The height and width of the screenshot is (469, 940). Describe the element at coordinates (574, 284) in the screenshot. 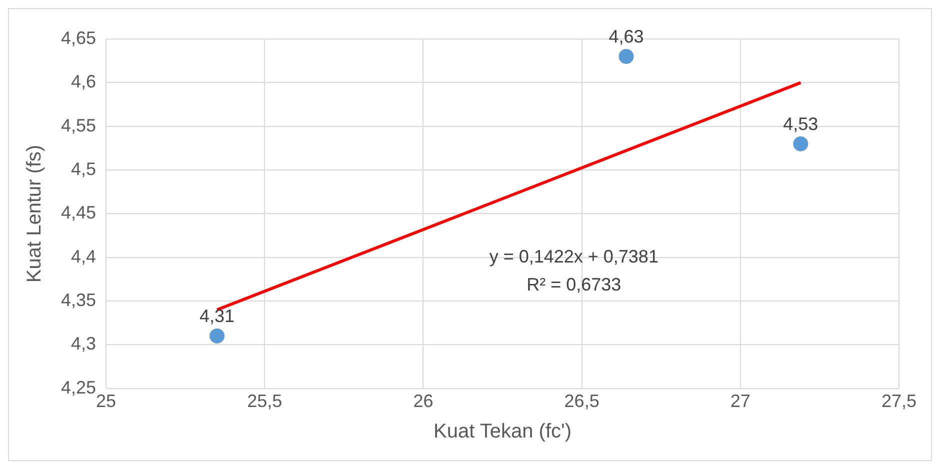

I see `annotation: R² = 0,6733` at that location.